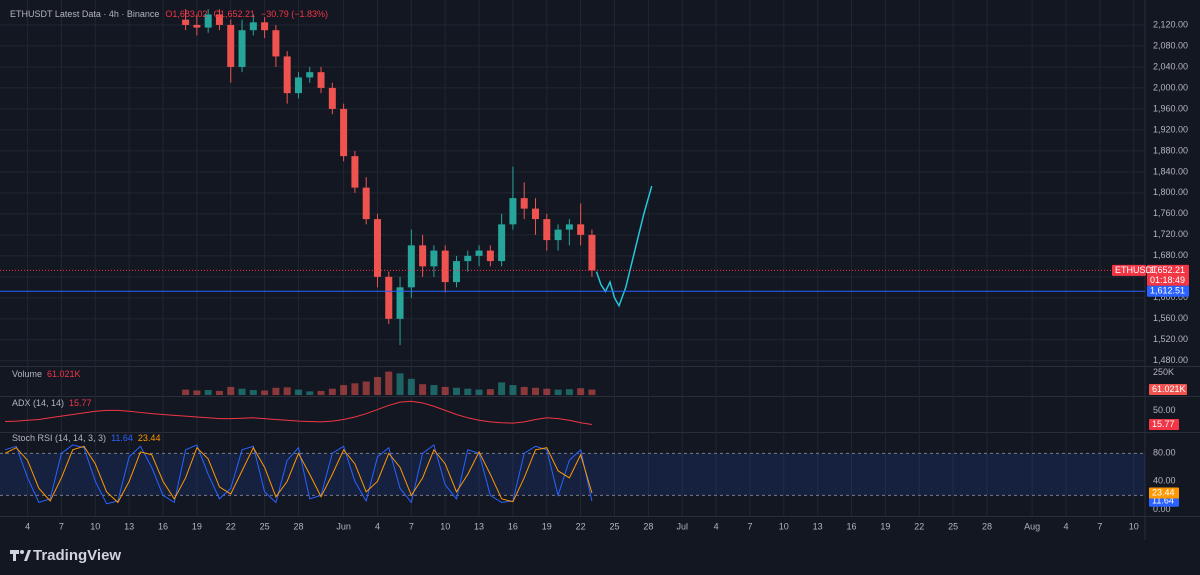 This screenshot has width=1200, height=575. I want to click on price-label-box, so click(1168, 291).